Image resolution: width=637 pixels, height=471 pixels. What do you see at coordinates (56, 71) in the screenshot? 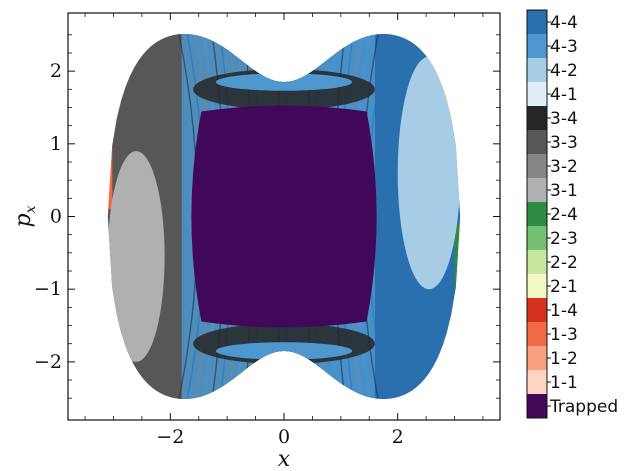
I see `y-tick-label: 2` at bounding box center [56, 71].